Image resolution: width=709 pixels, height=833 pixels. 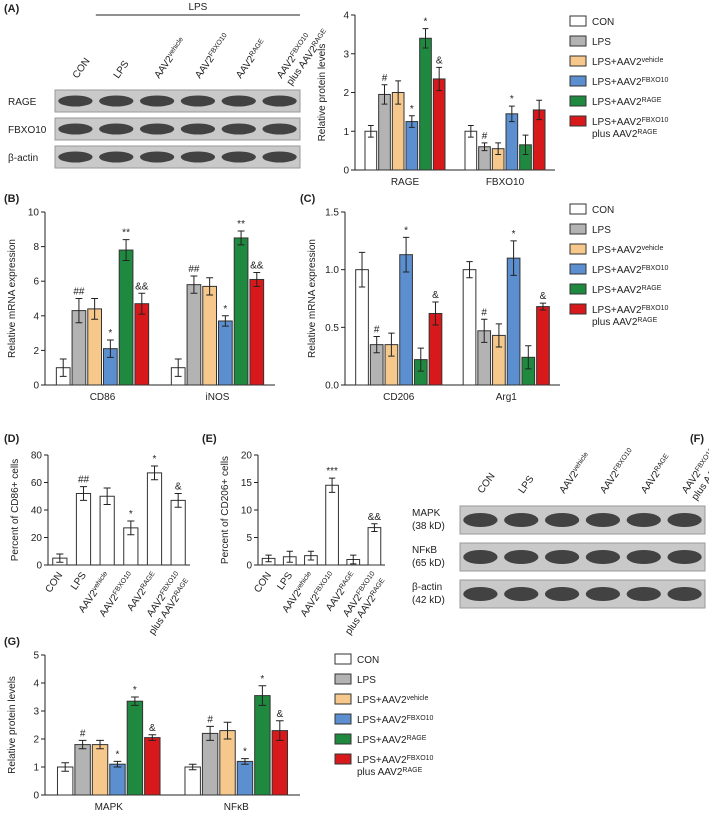 I want to click on x-tick-label: FBXO10, so click(x=505, y=182).